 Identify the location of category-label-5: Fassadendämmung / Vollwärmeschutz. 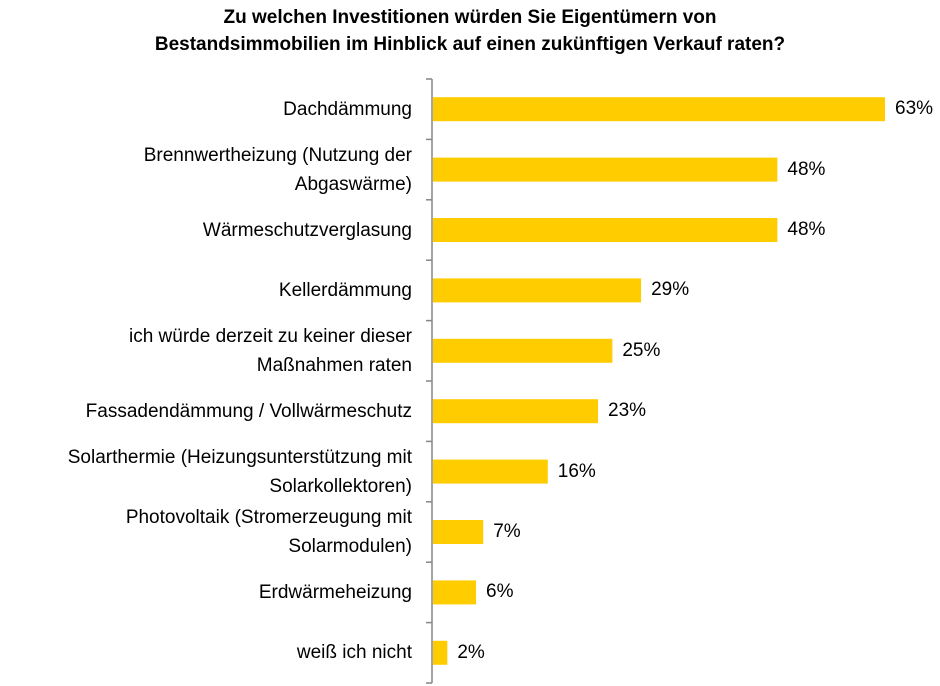
(206, 411).